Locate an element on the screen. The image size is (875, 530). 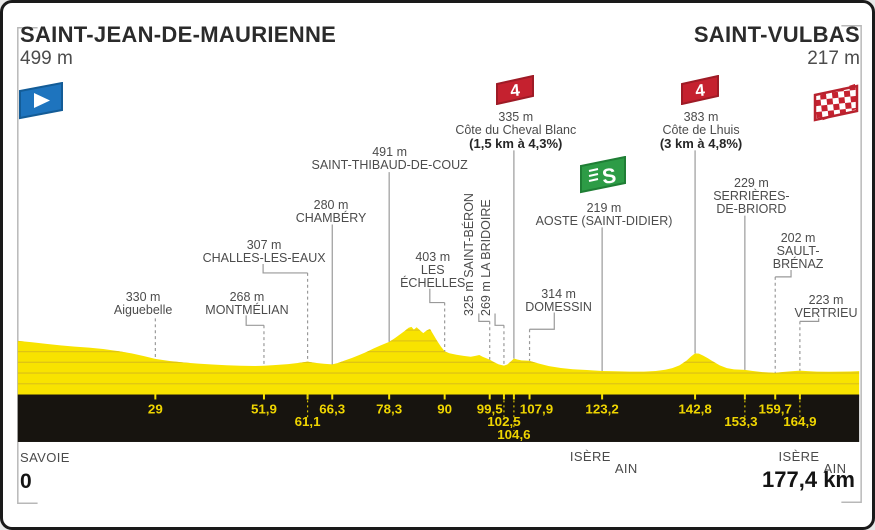
km-mark: 142,8 is located at coordinates (694, 408).